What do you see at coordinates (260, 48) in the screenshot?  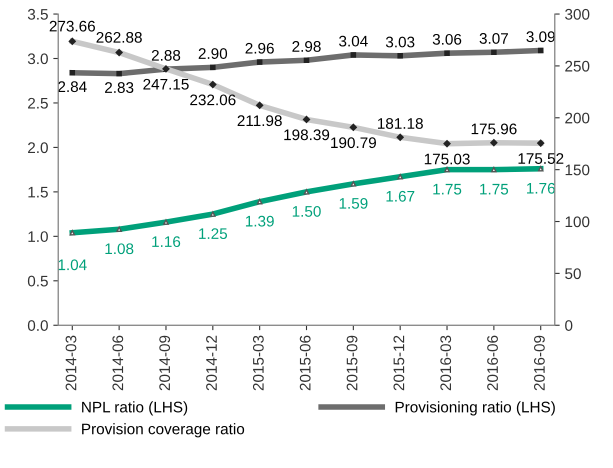 I see `data-label: 2.96` at bounding box center [260, 48].